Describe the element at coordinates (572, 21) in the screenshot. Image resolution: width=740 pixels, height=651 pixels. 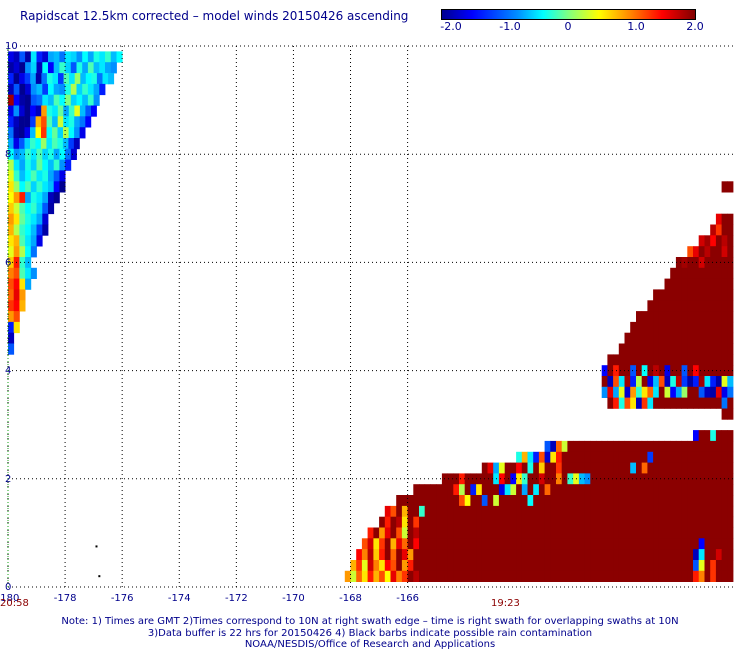
I see `colorbar: -2.0 -1.0 0 1.0 2.0` at that location.